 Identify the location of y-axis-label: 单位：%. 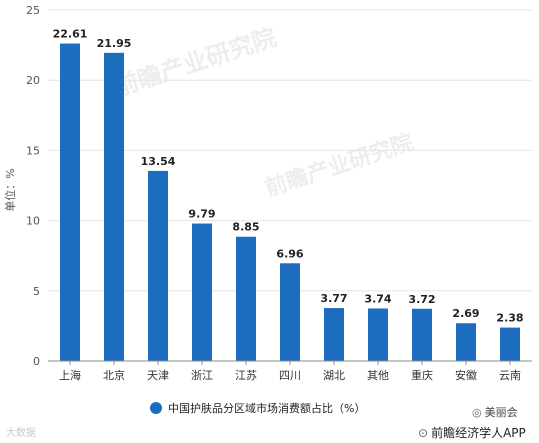
(10, 189).